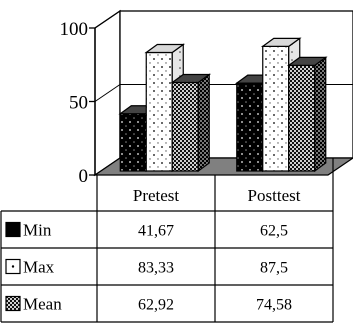 The height and width of the screenshot is (324, 353). I want to click on legend-label: Max, so click(39, 267).